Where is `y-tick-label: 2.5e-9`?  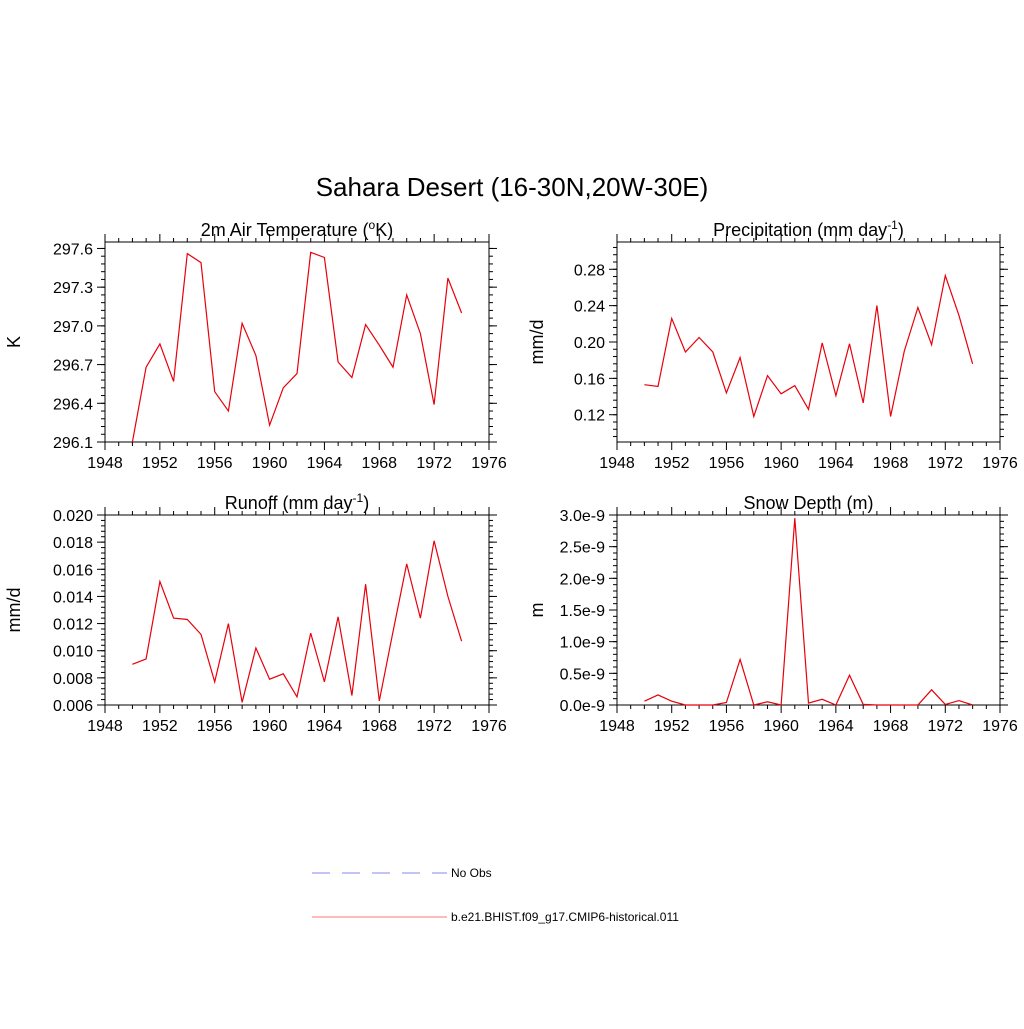
y-tick-label: 2.5e-9 is located at coordinates (582, 548).